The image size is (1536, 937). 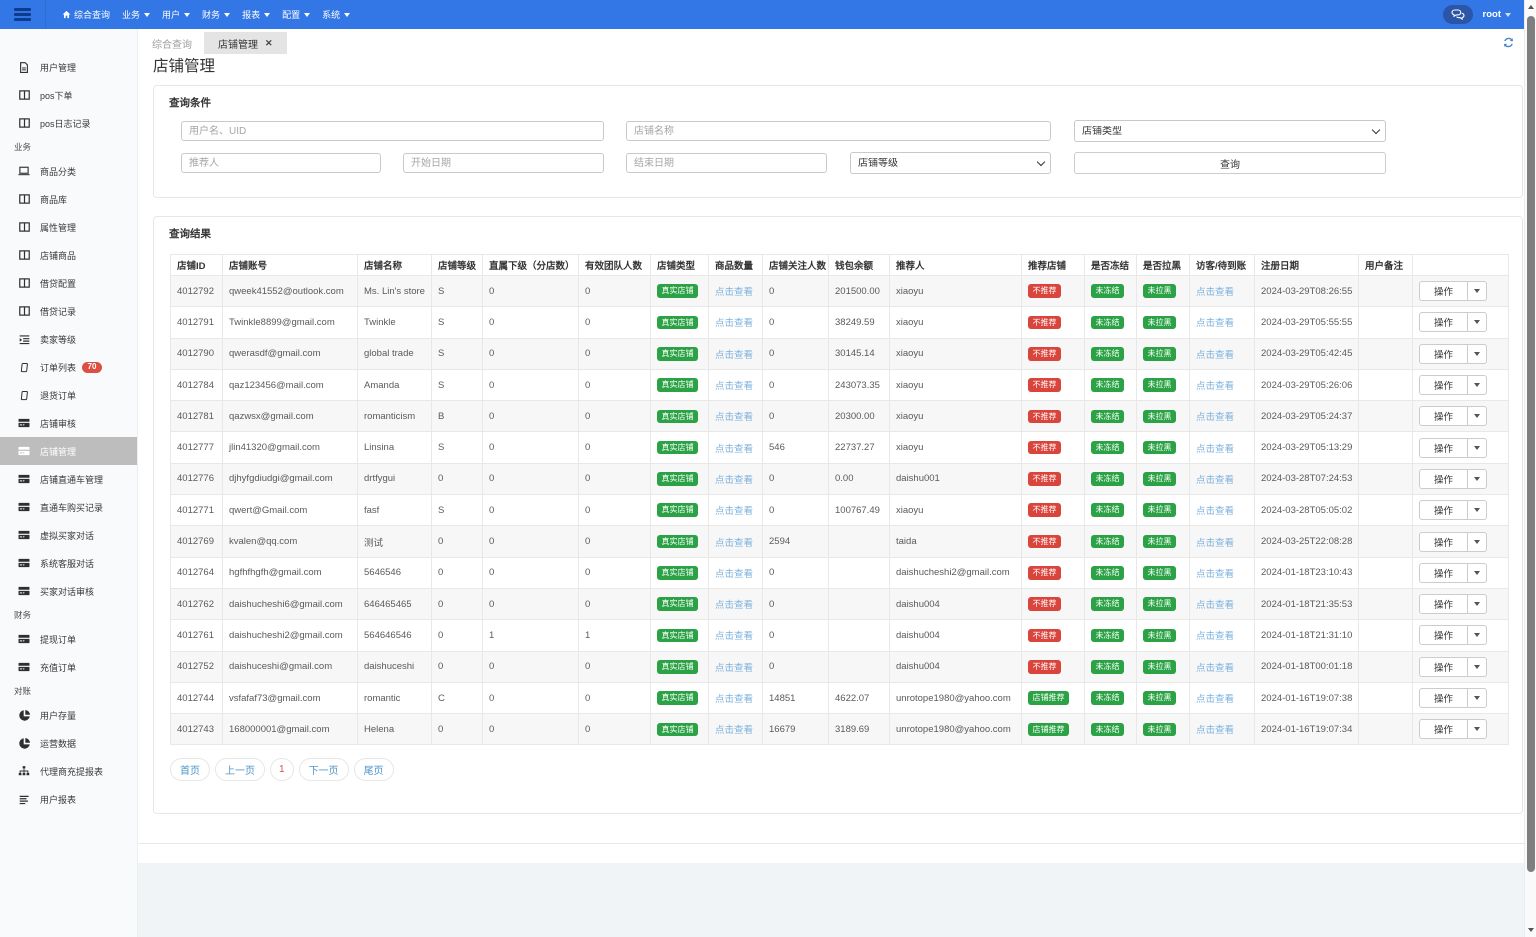 What do you see at coordinates (245, 43) in the screenshot?
I see `tab-store-management: 店铺管理 ✕` at bounding box center [245, 43].